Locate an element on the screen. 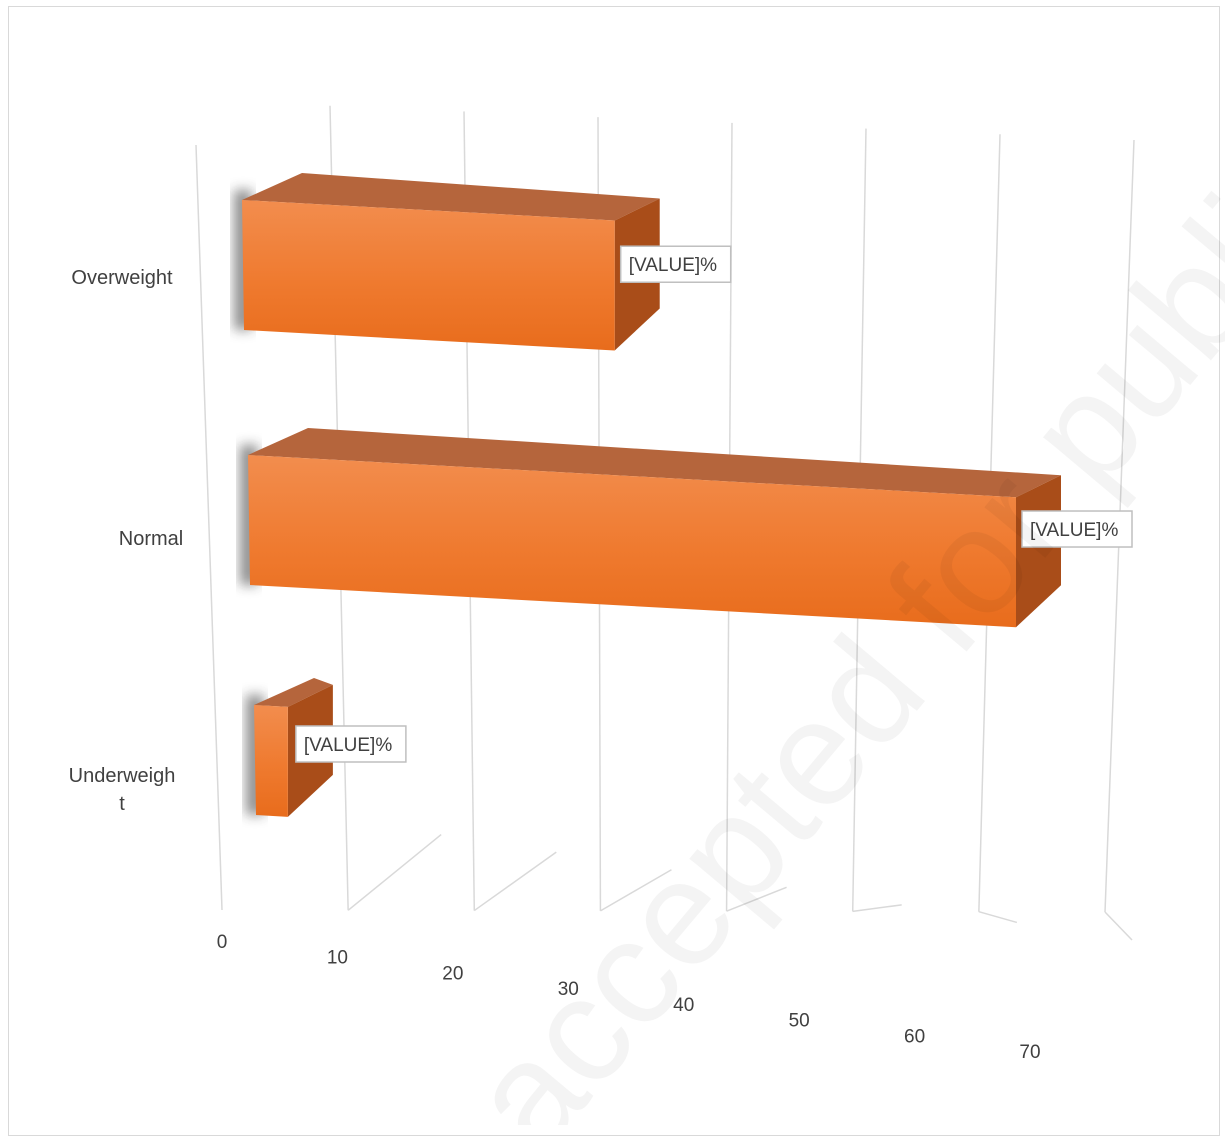 This screenshot has height=1136, width=1225. category-labels: Overweight Normal Underweigh t is located at coordinates (126, 541).